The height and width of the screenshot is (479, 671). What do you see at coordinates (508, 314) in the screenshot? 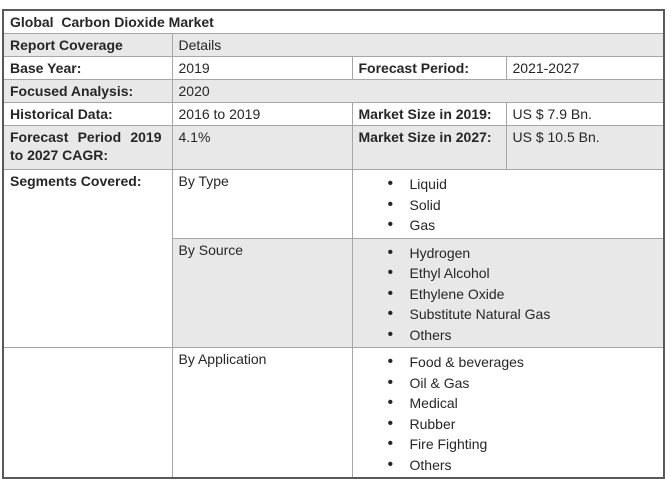
I see `segment-item: Substitute Natural Gas` at bounding box center [508, 314].